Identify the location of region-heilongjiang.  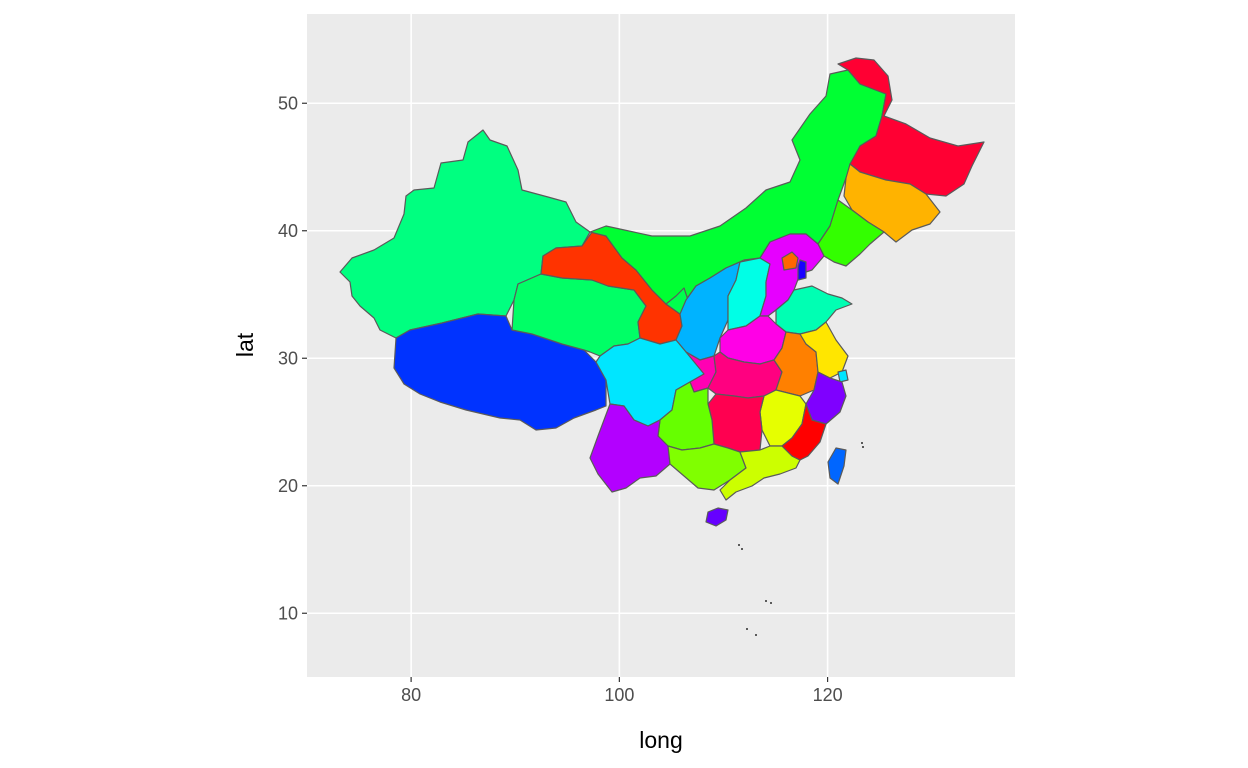
(911, 127).